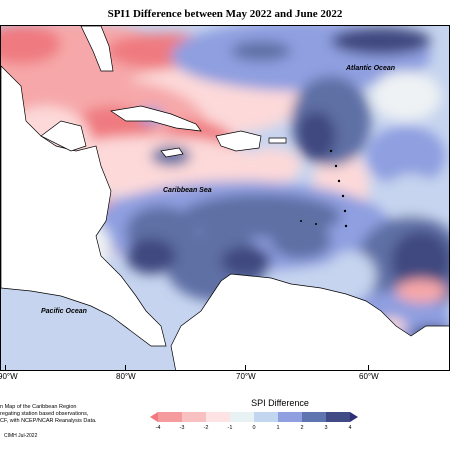 The height and width of the screenshot is (450, 450). What do you see at coordinates (370, 68) in the screenshot?
I see `atlantic-ocean-label: Atlantic Ocean` at bounding box center [370, 68].